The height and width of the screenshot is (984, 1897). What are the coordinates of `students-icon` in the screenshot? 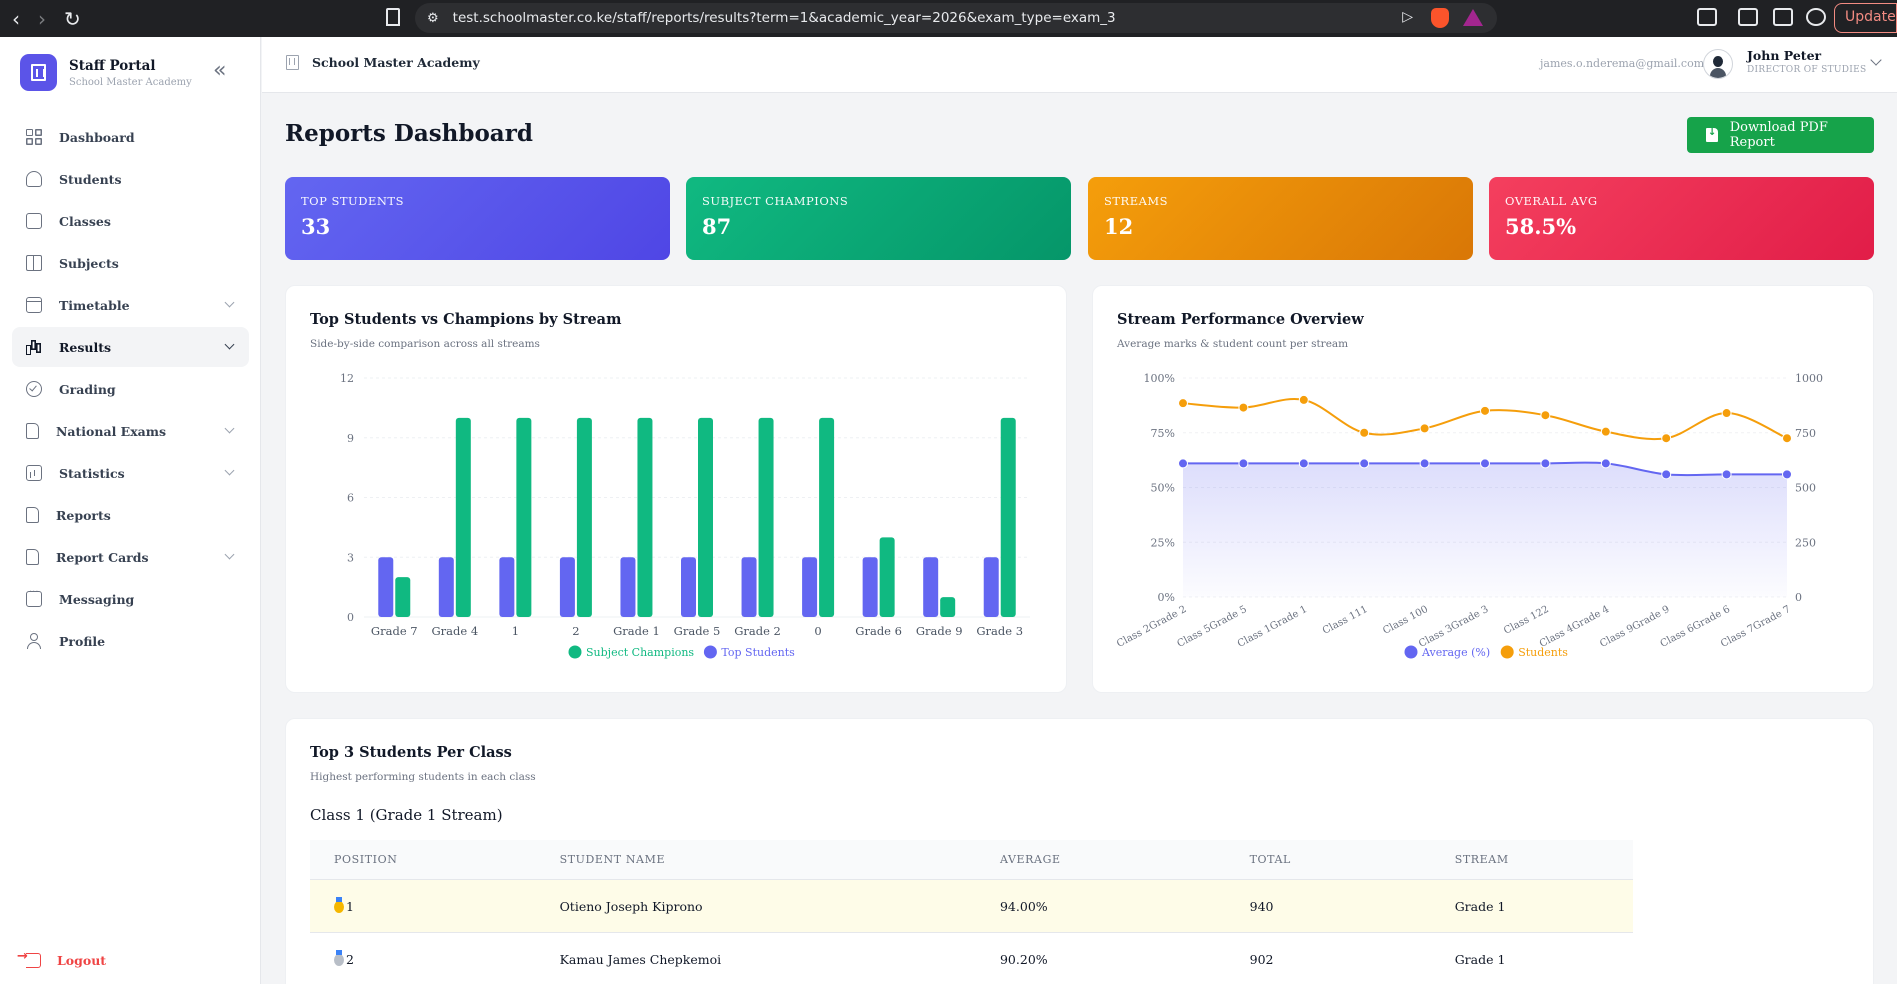 It's located at (34, 179).